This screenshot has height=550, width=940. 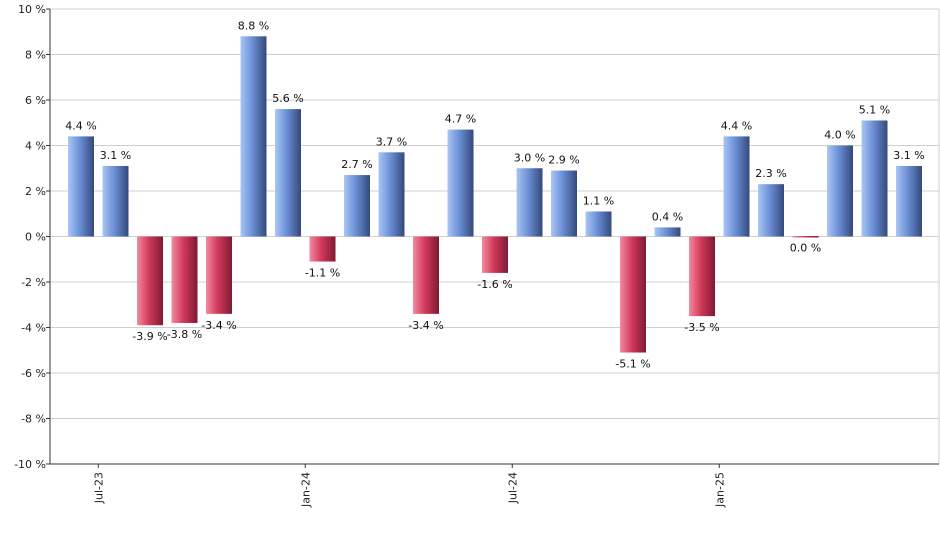 I want to click on bar-value-label: 4.7 %, so click(x=460, y=119).